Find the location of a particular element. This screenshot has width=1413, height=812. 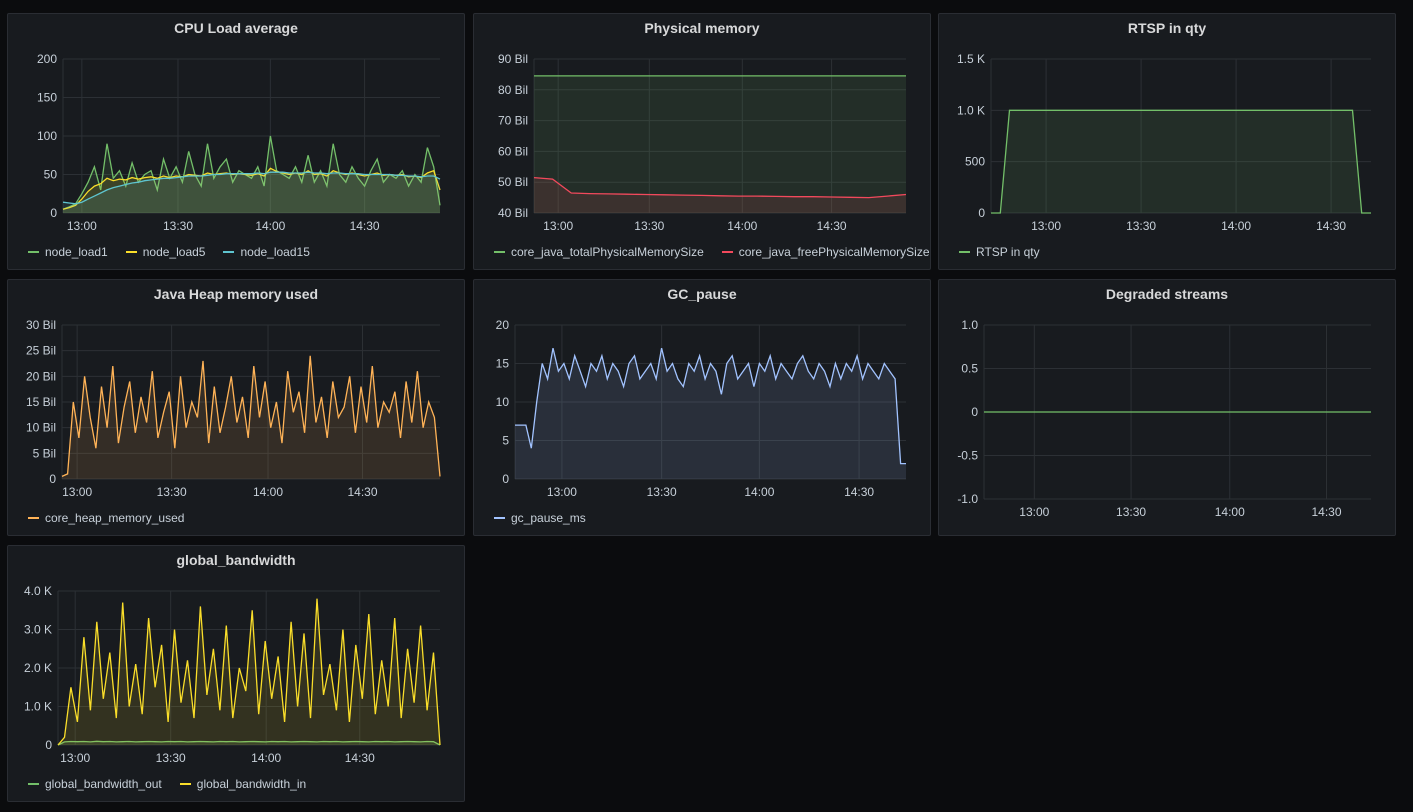

legend-item: core_heap_memory_used is located at coordinates (106, 518).